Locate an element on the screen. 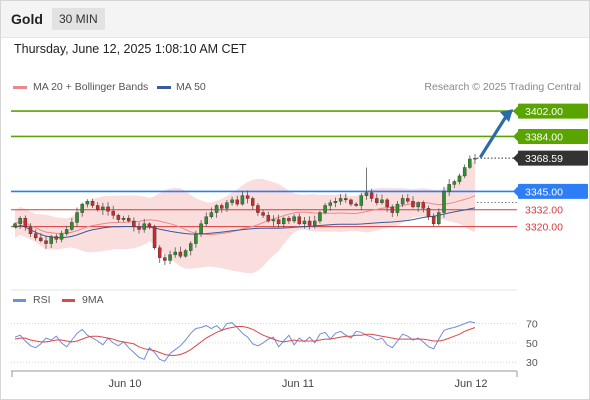 The height and width of the screenshot is (400, 590). x-tick-label-1: Jun 11 is located at coordinates (298, 384).